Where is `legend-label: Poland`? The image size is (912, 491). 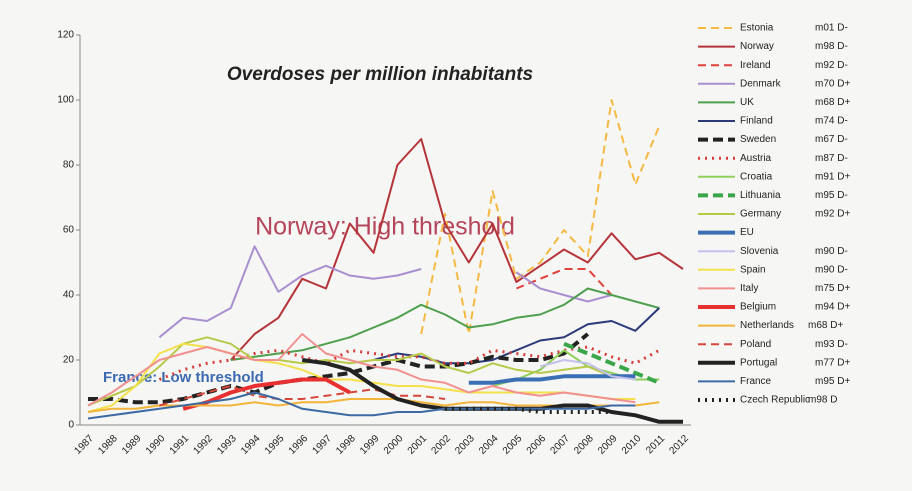
legend-label: Poland is located at coordinates (755, 344).